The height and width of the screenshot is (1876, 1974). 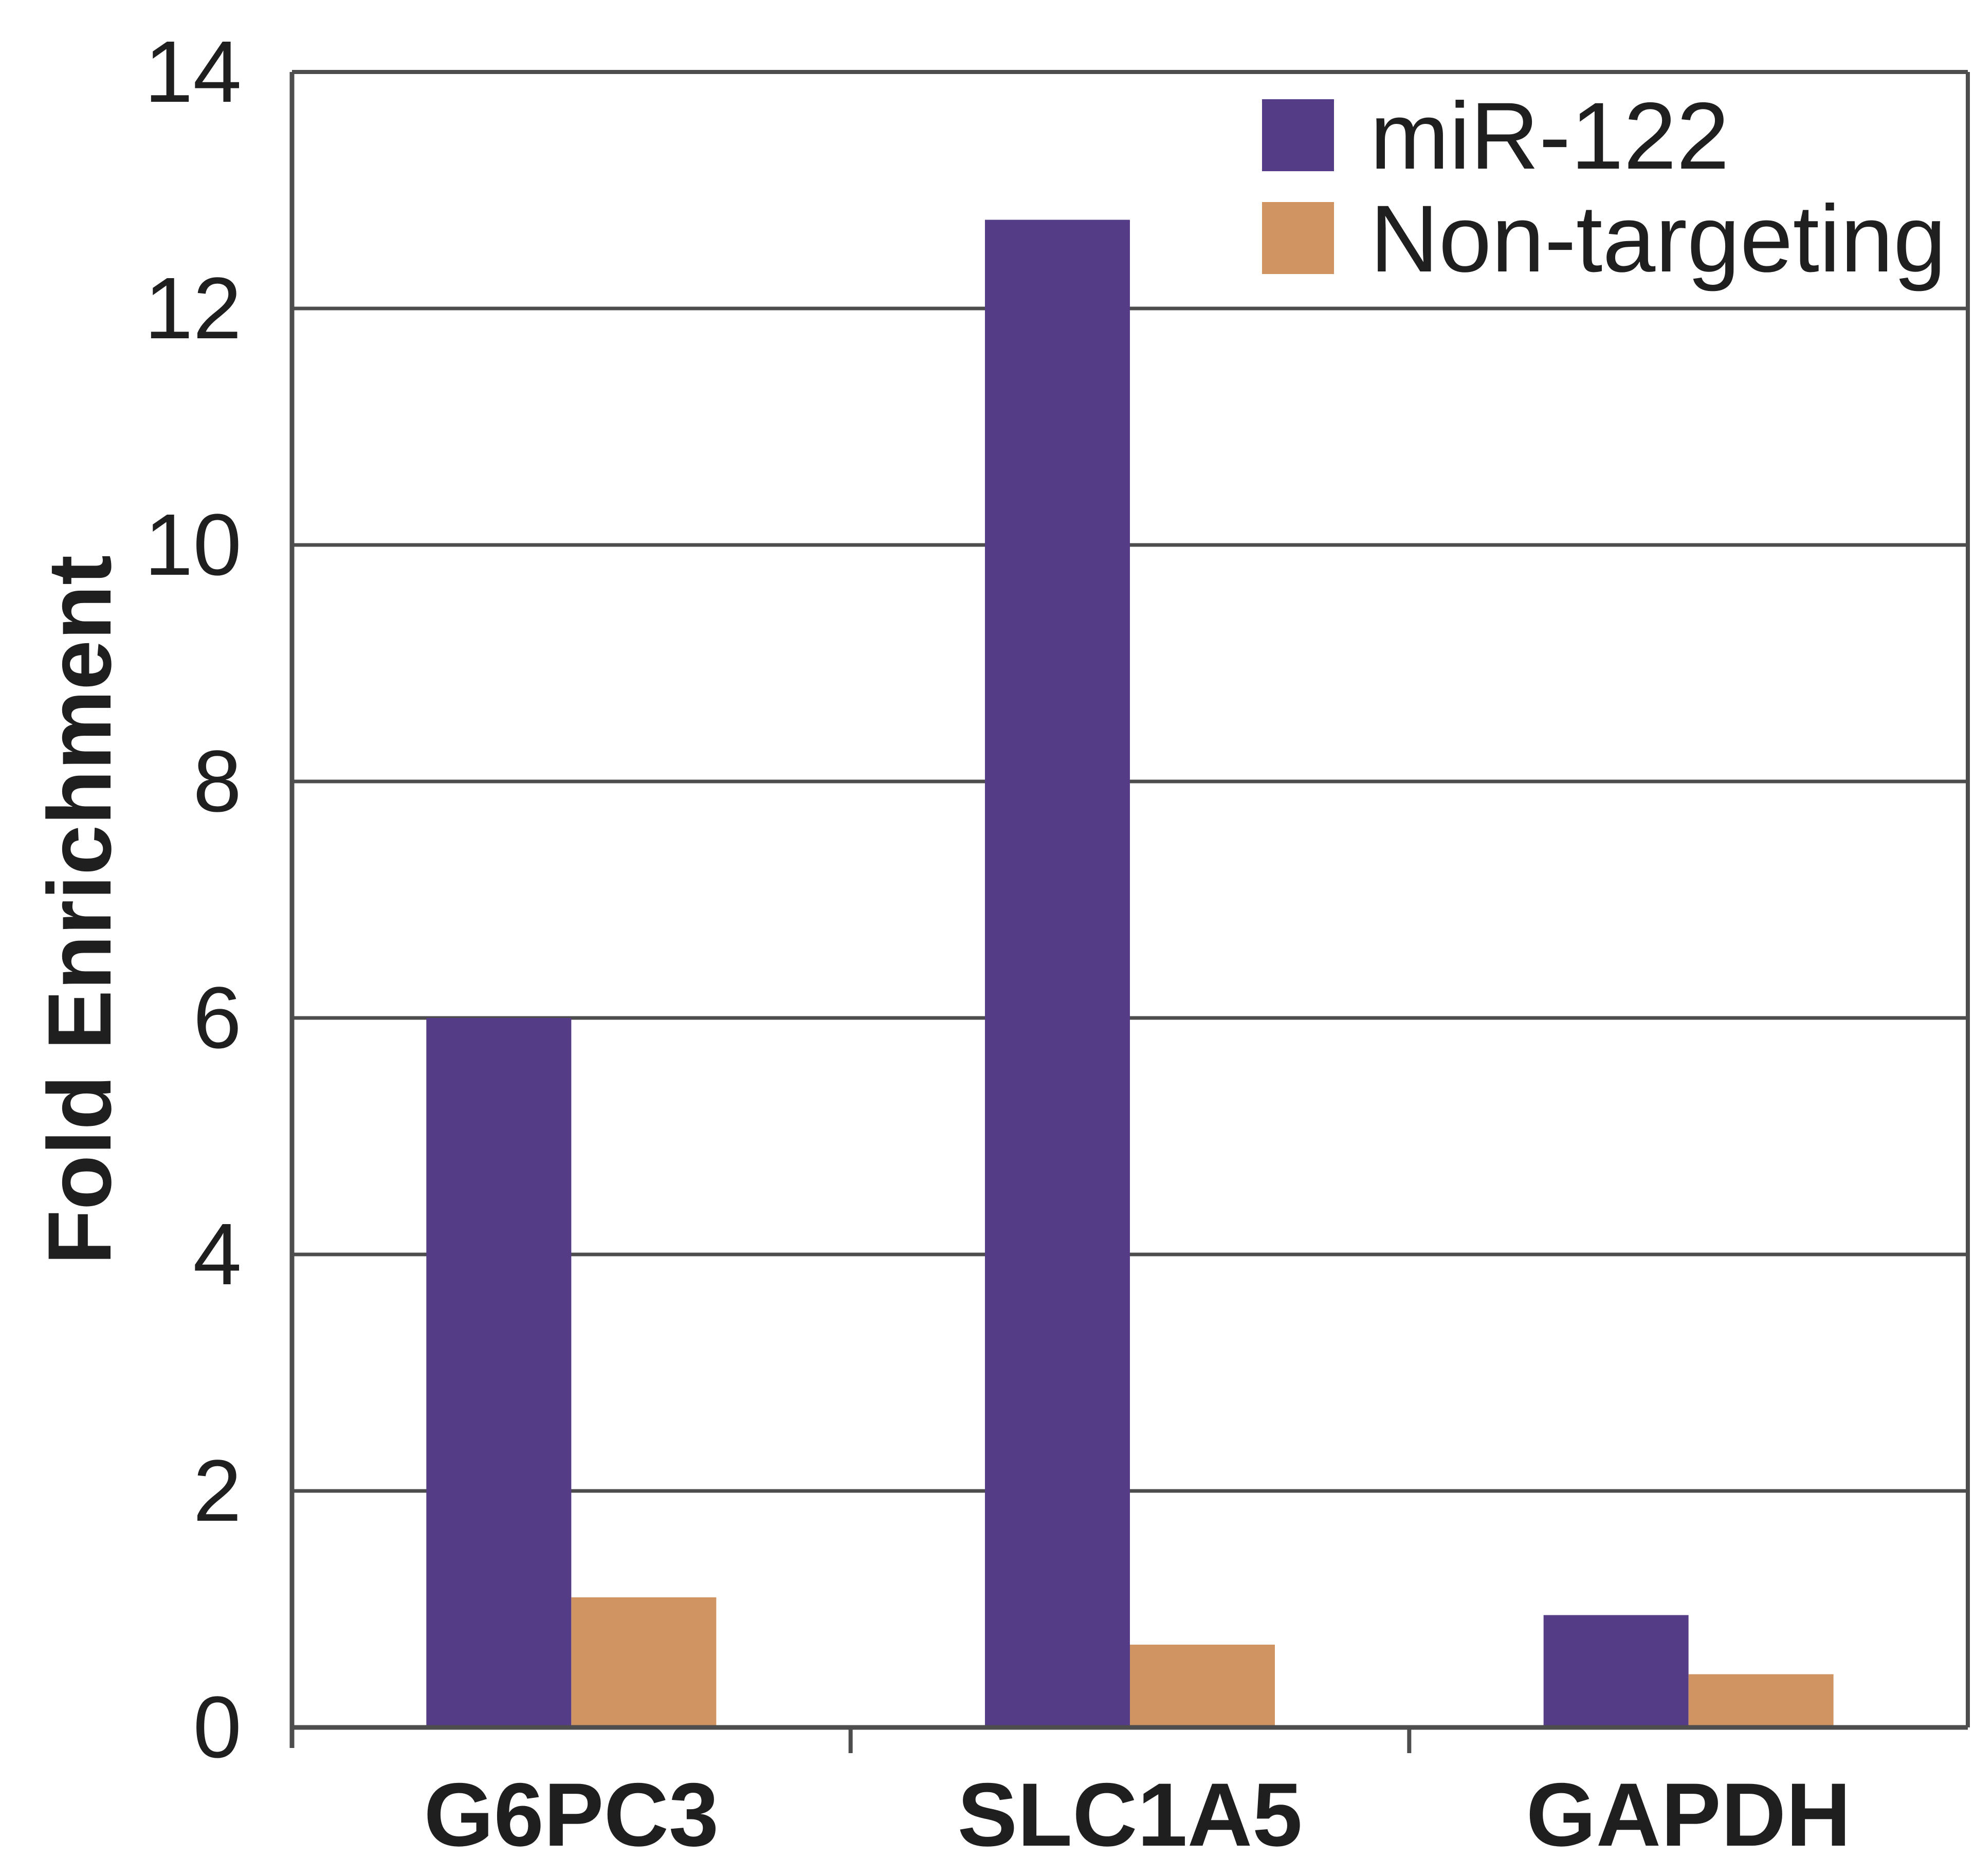 I want to click on y-tick-label: 0, so click(x=217, y=1727).